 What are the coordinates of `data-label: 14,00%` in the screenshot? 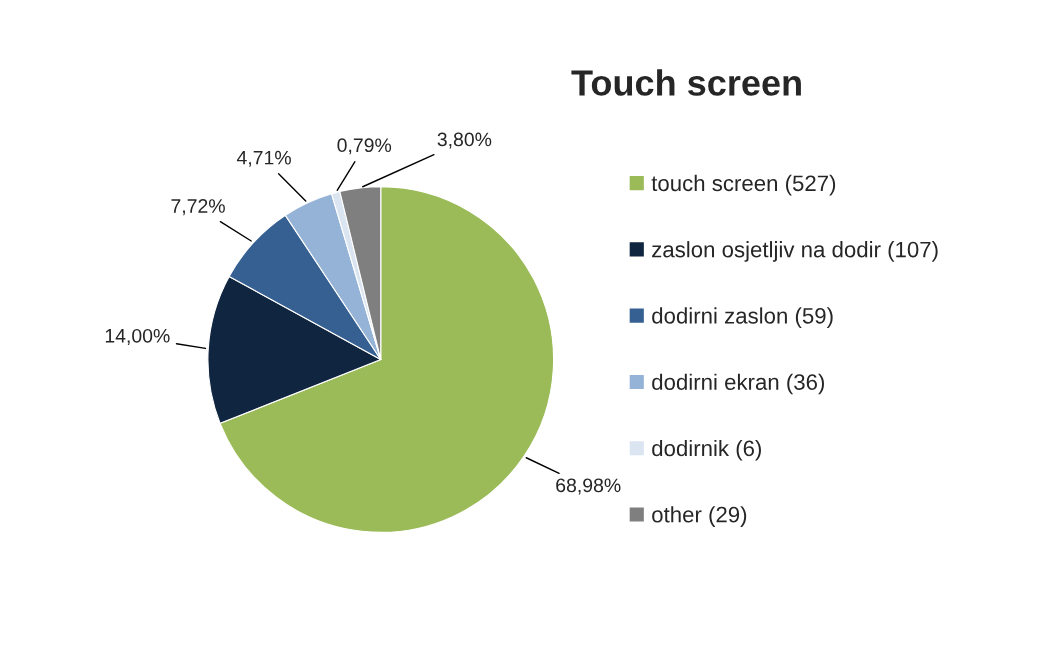 It's located at (137, 336).